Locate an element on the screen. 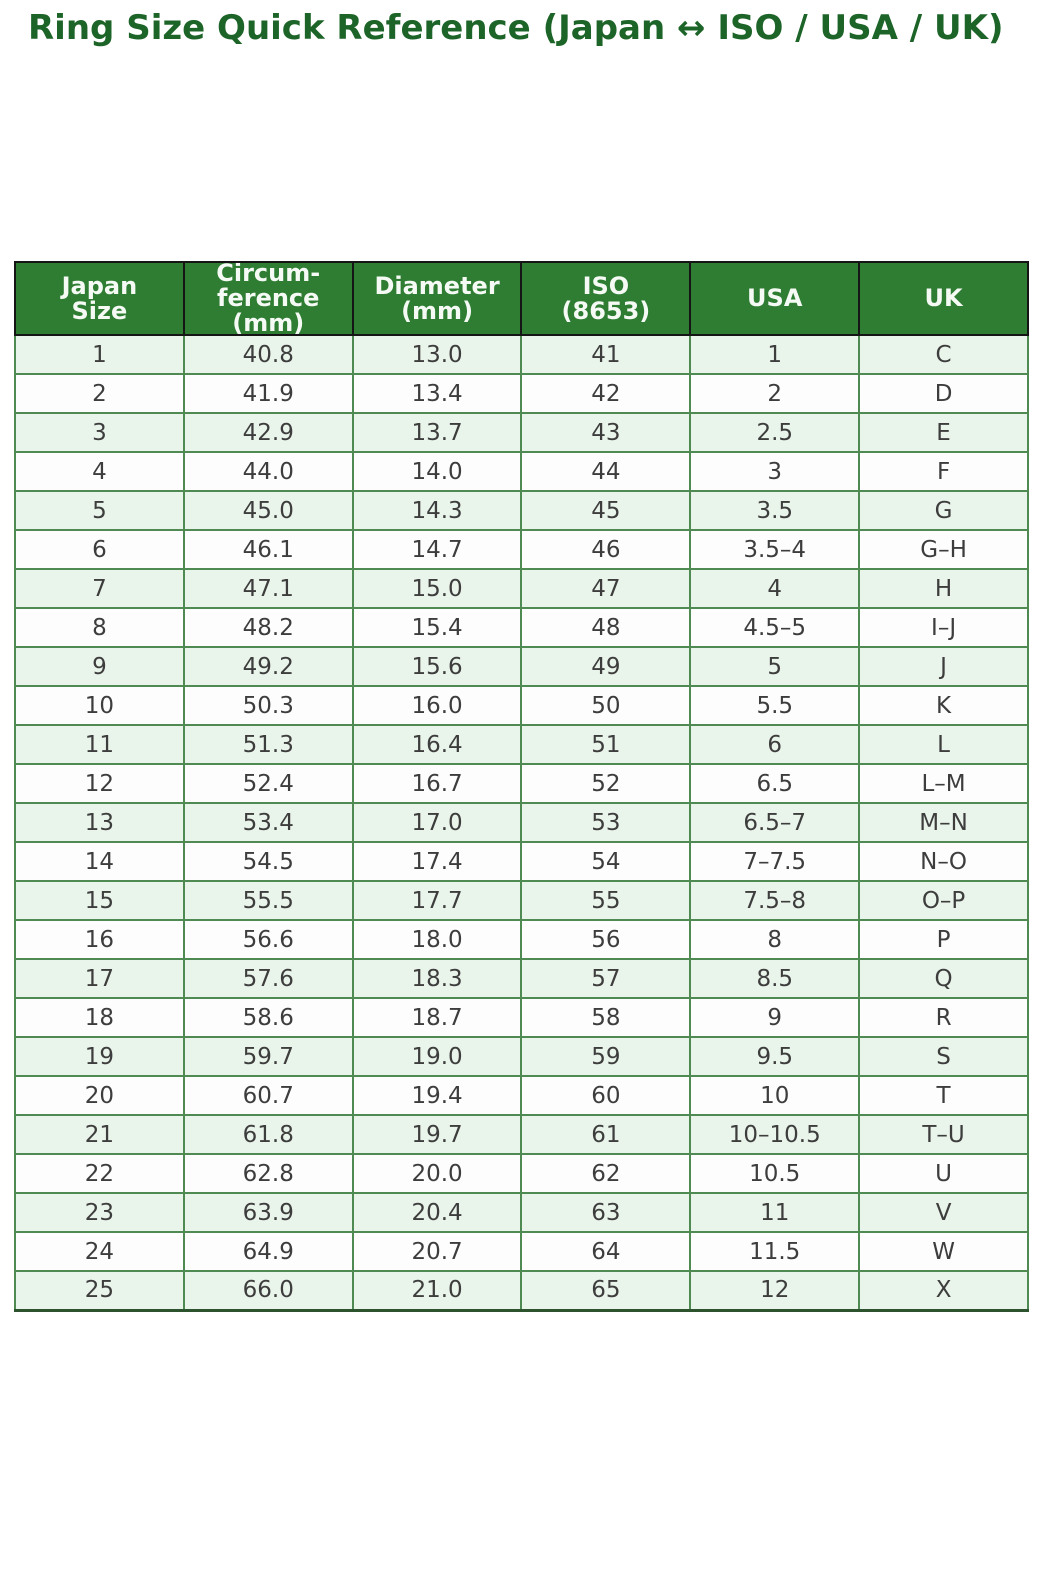  cell-diameter-mm: 17.7 is located at coordinates (437, 900).